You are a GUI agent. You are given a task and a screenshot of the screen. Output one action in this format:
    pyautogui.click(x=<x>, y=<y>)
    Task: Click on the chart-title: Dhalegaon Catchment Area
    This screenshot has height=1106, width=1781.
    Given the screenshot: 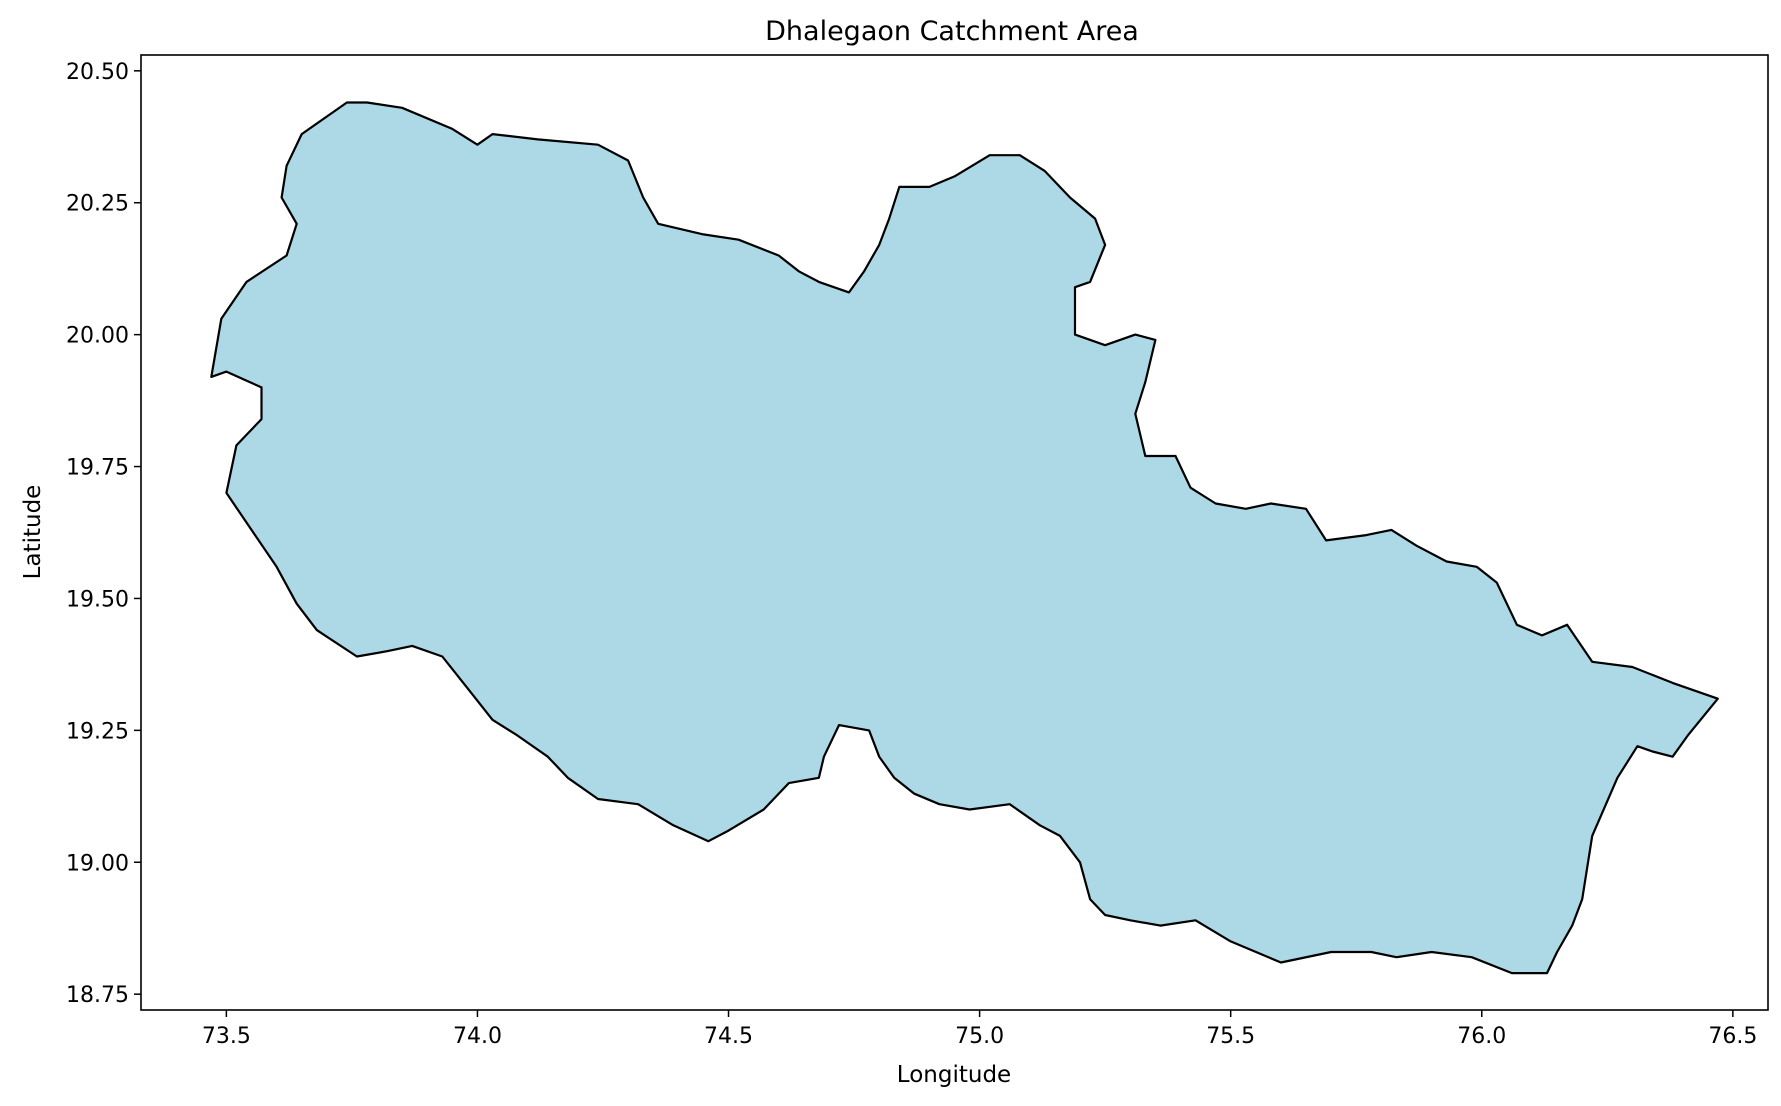 What is the action you would take?
    pyautogui.click(x=952, y=31)
    